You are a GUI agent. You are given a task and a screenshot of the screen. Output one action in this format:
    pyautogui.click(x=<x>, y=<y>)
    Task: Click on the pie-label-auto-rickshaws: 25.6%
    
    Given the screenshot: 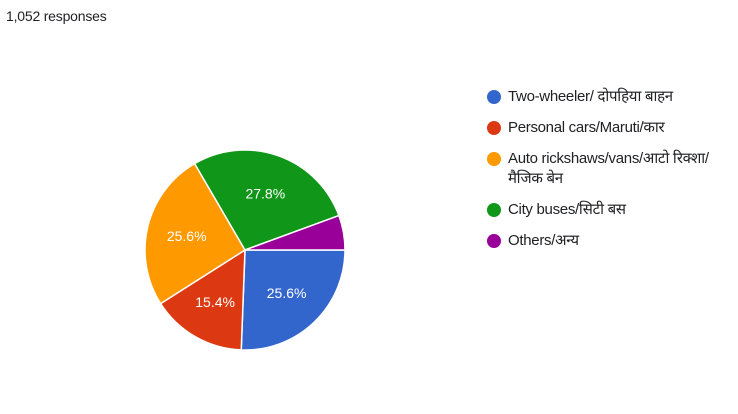 What is the action you would take?
    pyautogui.click(x=187, y=236)
    